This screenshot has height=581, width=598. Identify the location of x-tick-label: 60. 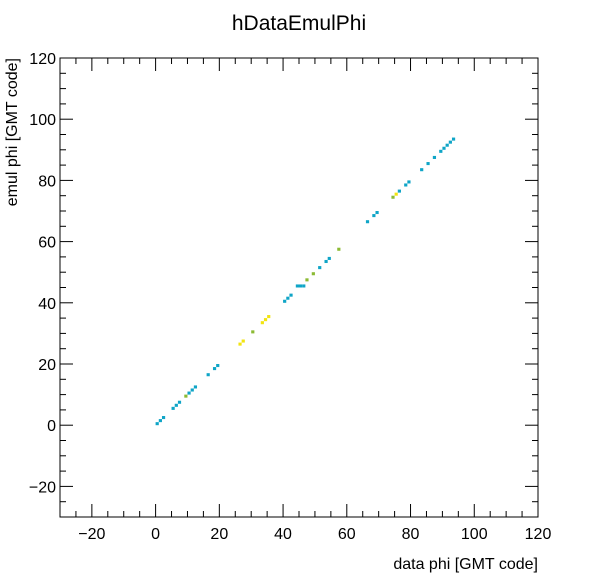
(347, 534).